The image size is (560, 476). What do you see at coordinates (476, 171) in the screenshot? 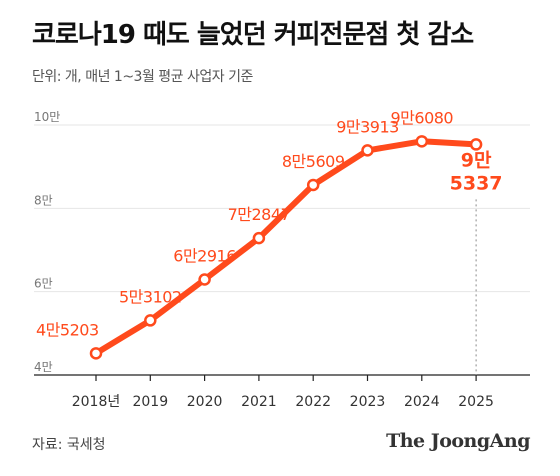
I see `data-label: 9만 5337` at bounding box center [476, 171].